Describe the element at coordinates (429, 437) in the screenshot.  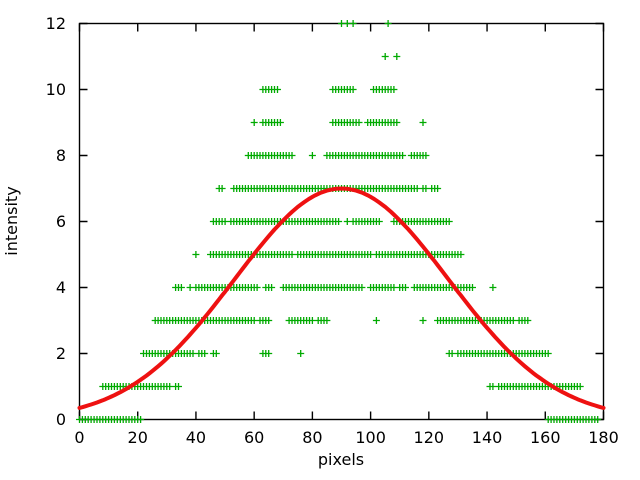
I see `x-tick-label: 120` at that location.